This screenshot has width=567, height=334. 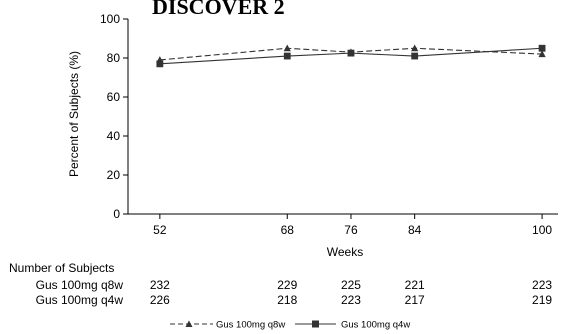 What do you see at coordinates (375, 325) in the screenshot?
I see `legend-label-q4w: Gus 100mg q4w` at bounding box center [375, 325].